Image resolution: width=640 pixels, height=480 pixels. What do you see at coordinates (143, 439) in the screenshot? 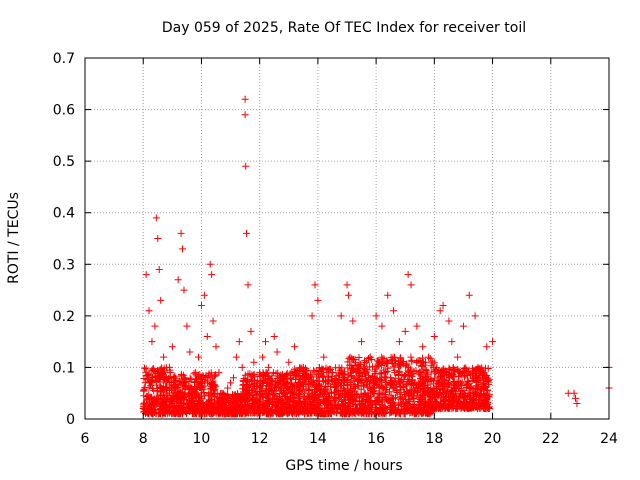
I see `x-tick-label: 8` at bounding box center [143, 439].